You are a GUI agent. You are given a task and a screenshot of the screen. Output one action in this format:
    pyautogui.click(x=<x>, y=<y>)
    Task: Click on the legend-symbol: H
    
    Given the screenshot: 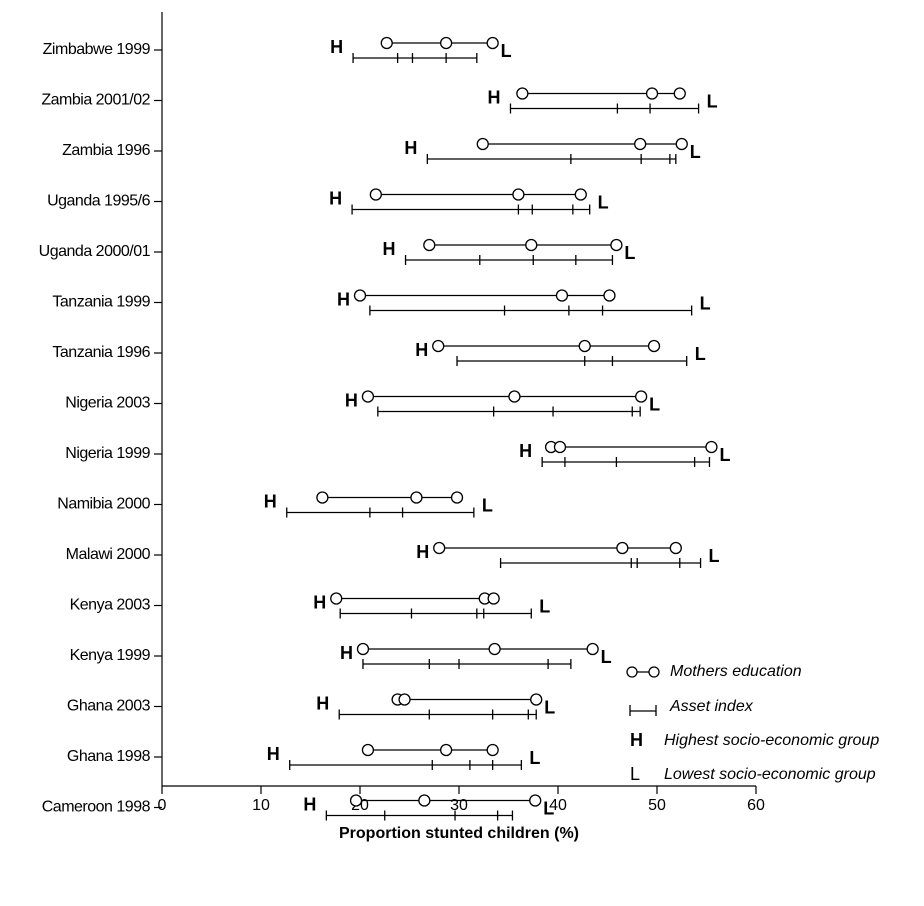 What is the action you would take?
    pyautogui.click(x=636, y=740)
    